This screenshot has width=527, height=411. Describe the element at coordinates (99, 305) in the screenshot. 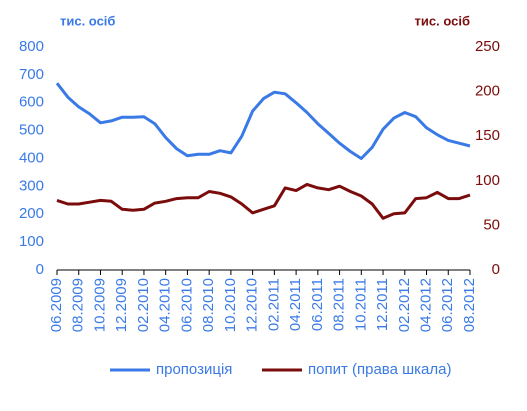

I see `x-tick-label: 10.2009` at that location.